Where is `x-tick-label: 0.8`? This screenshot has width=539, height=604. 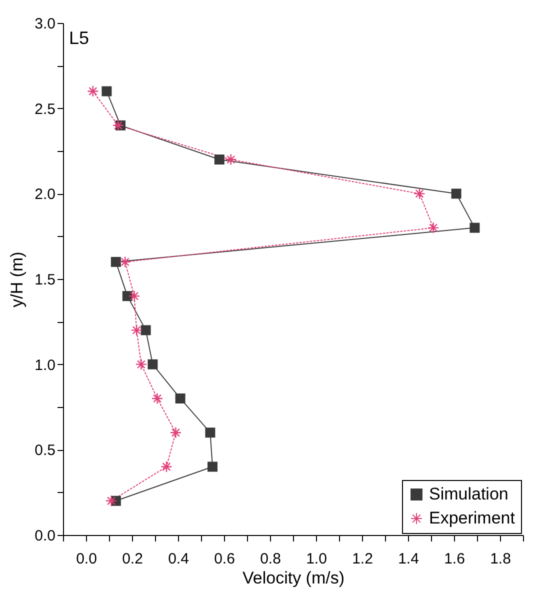 x-tick-label: 0.8 is located at coordinates (270, 559).